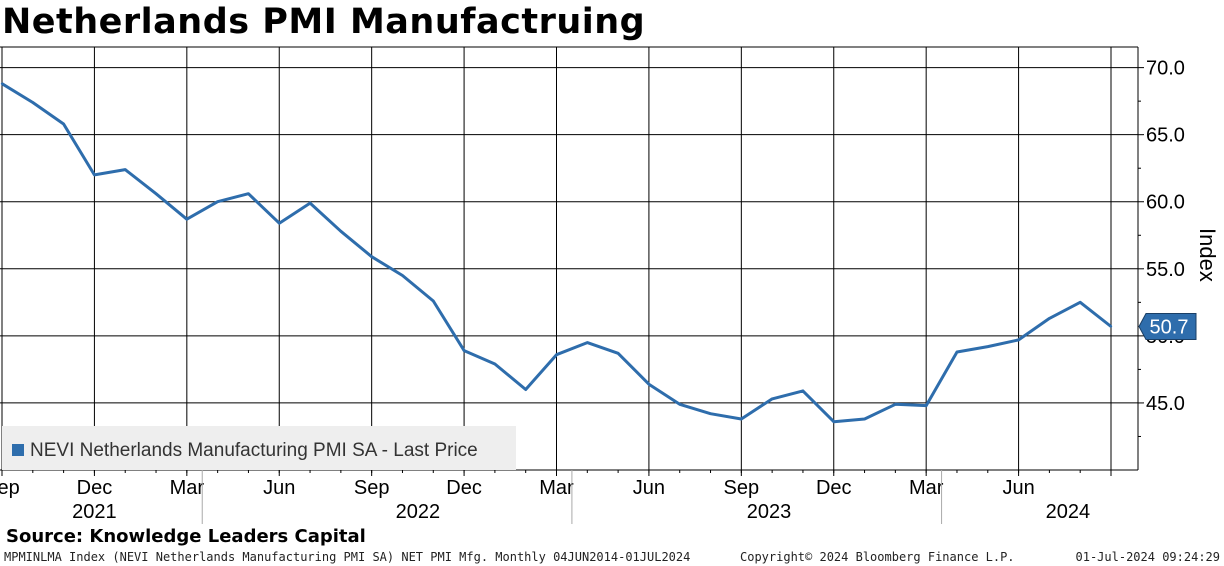 The height and width of the screenshot is (566, 1224). Describe the element at coordinates (18, 450) in the screenshot. I see `legend-swatch` at that location.